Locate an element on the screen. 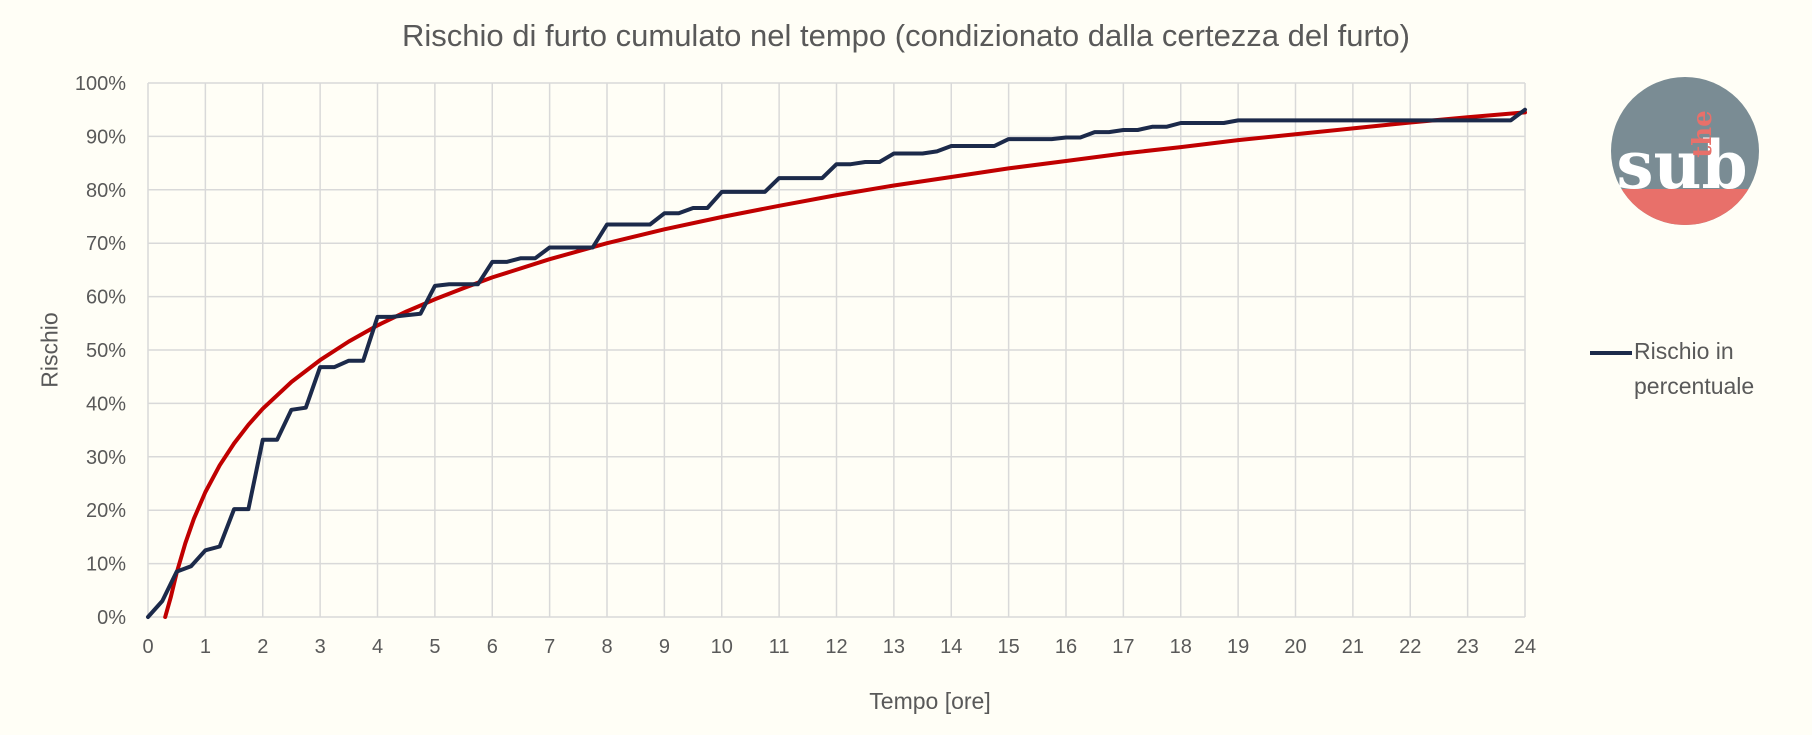 This screenshot has width=1812, height=735. the-sub-logo: sub the is located at coordinates (1685, 151).